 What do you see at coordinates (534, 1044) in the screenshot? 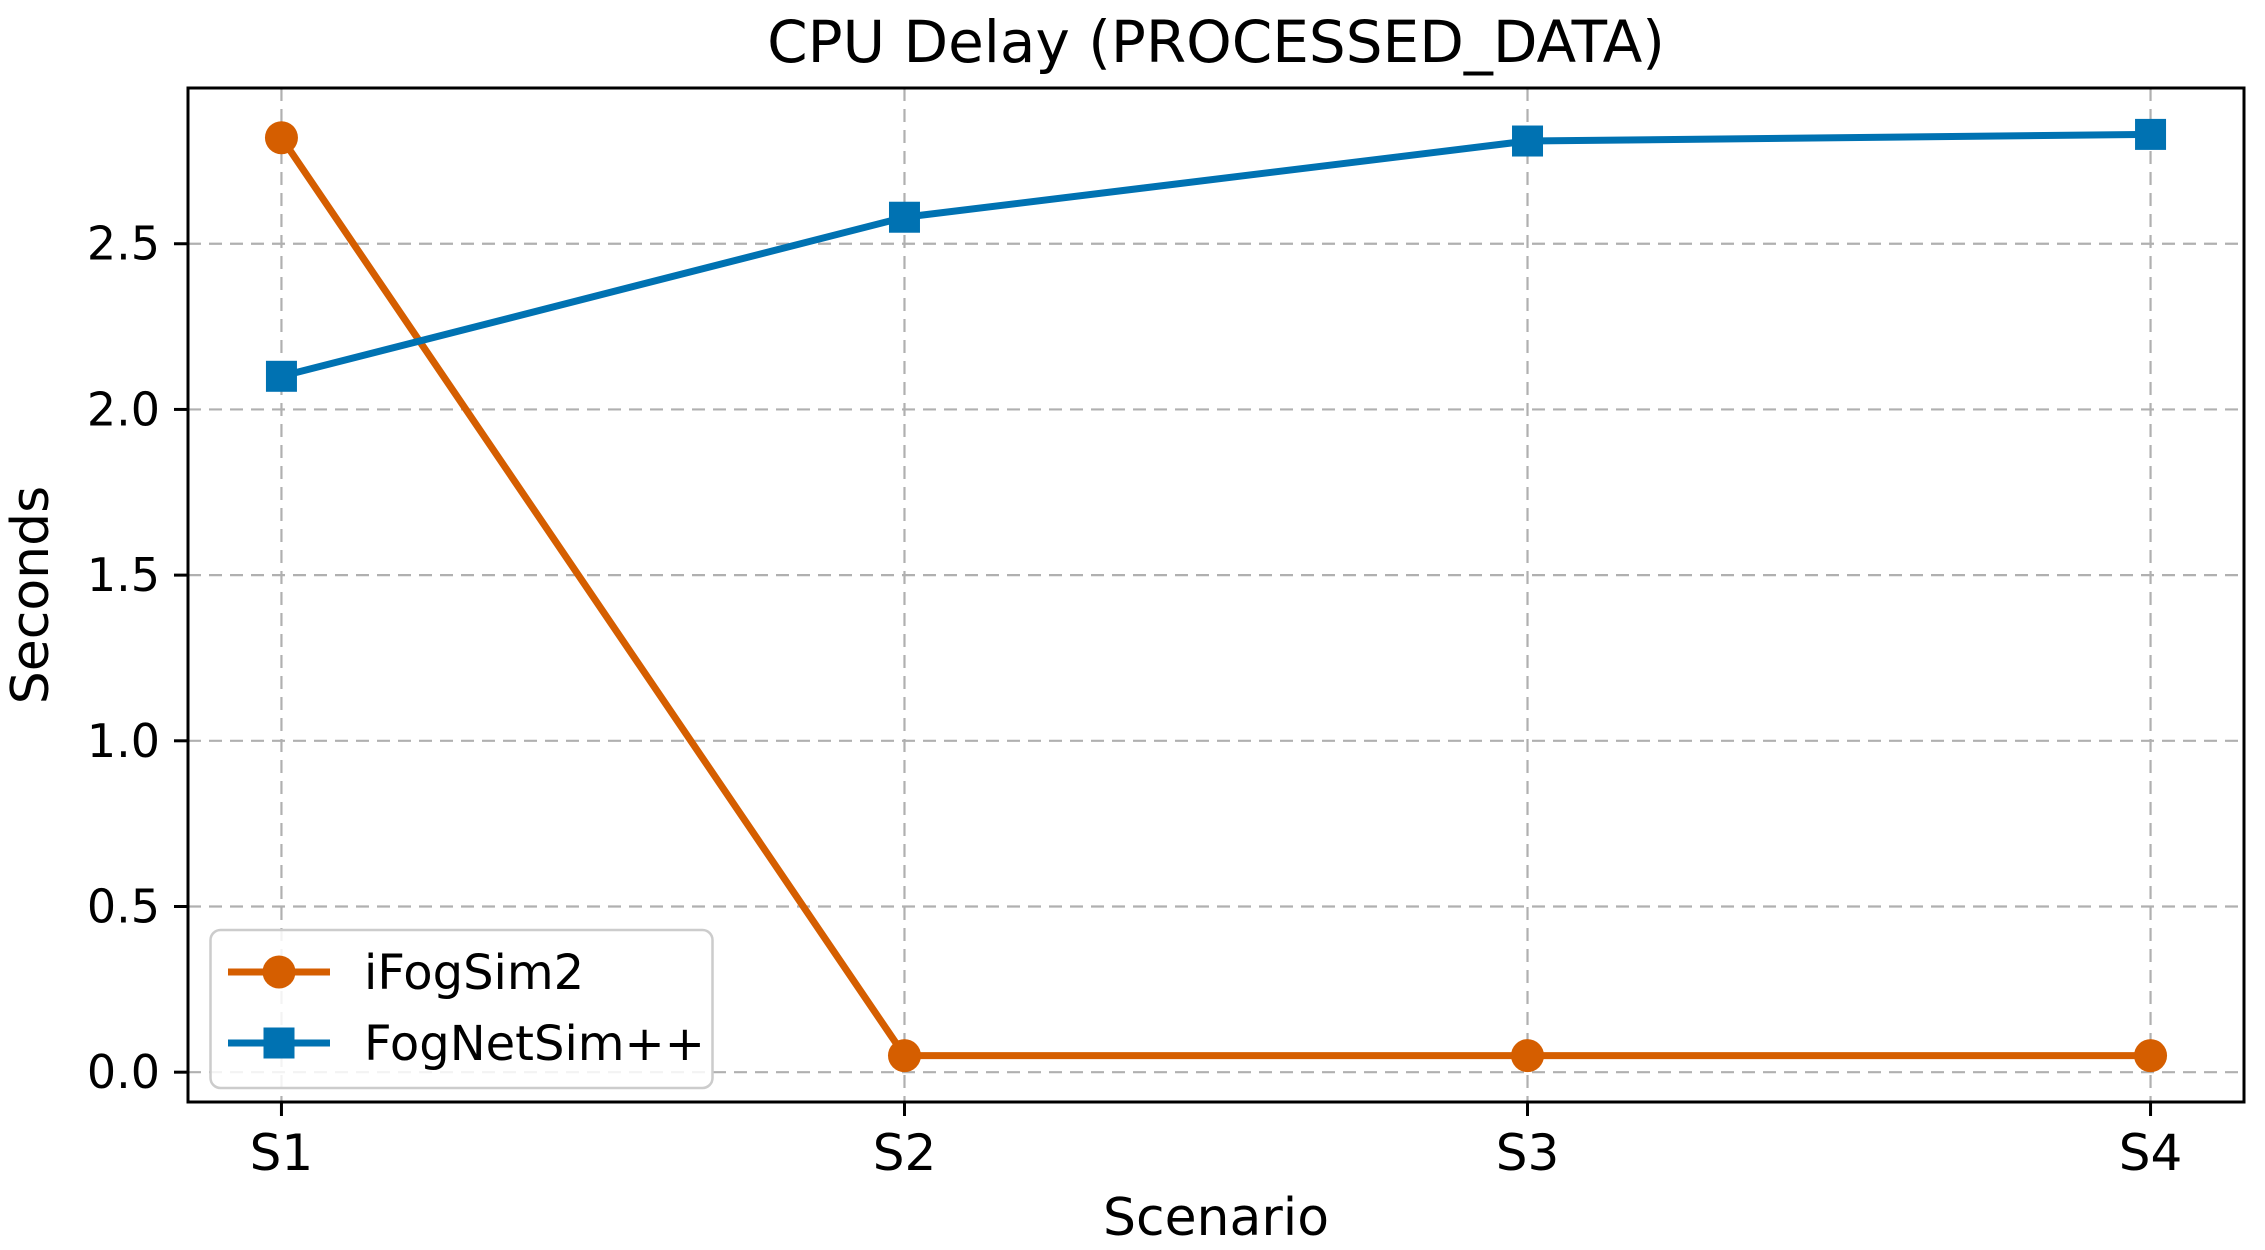
I see `legend-label: FogNetSim++` at bounding box center [534, 1044].